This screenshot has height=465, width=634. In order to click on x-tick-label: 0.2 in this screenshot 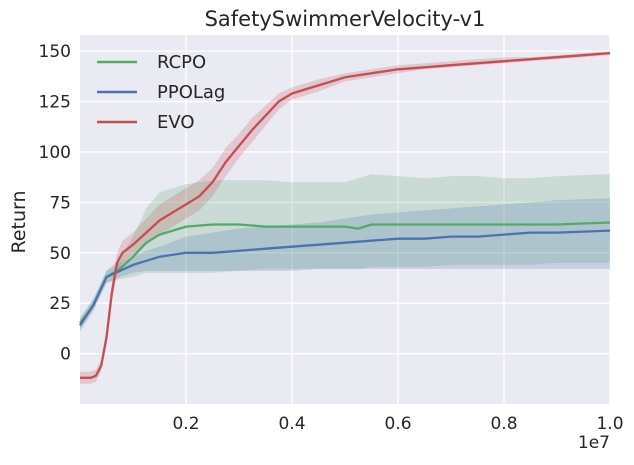, I will do `click(185, 424)`.